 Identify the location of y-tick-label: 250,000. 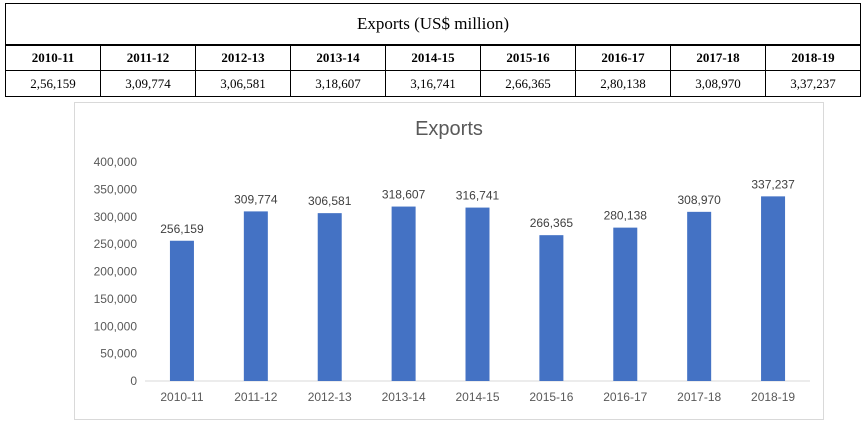
(116, 244).